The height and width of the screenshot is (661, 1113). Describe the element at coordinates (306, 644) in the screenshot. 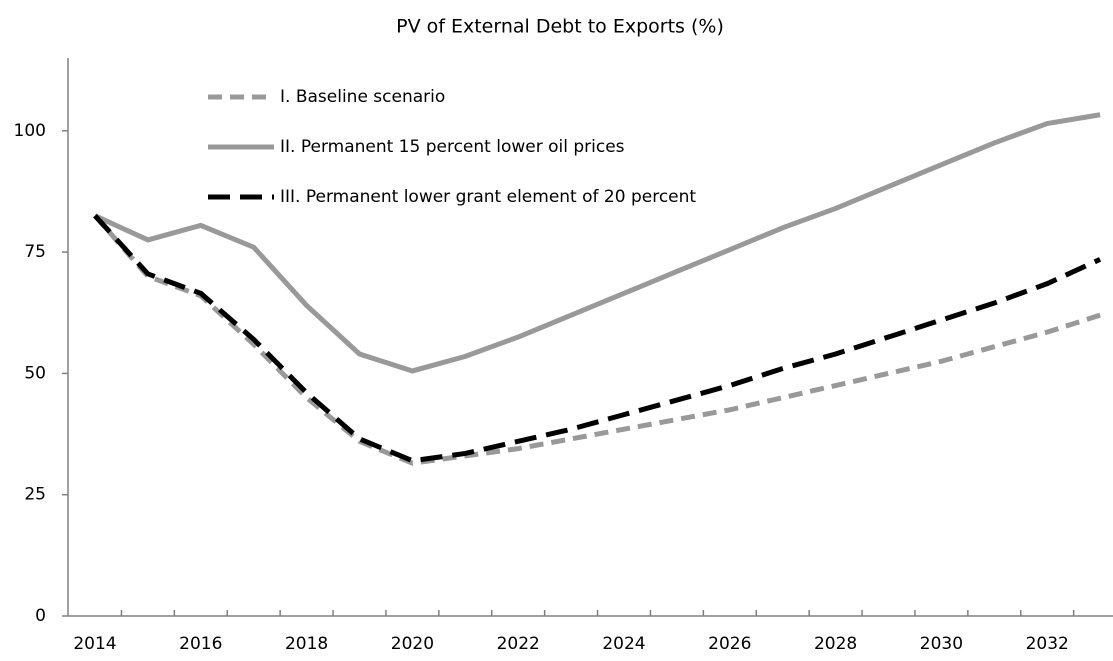

I see `x-tick-label: 2018` at that location.